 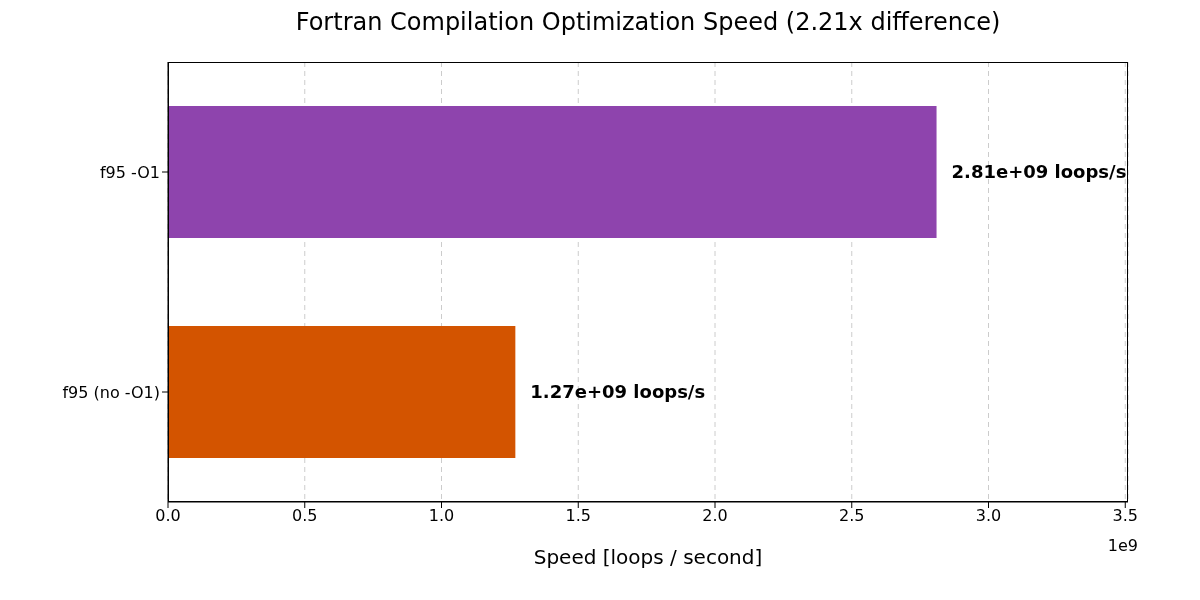 What do you see at coordinates (441, 516) in the screenshot?
I see `x-tick-label: 1.0` at bounding box center [441, 516].